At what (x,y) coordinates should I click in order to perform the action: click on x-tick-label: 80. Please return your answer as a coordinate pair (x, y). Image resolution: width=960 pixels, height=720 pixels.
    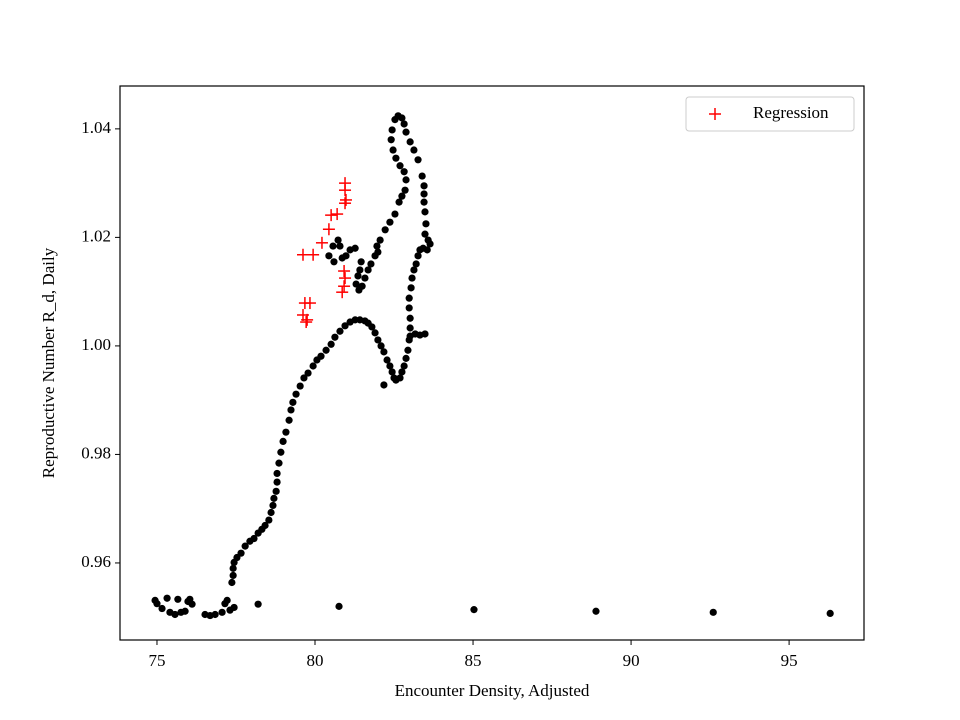
    Looking at the image, I should click on (315, 660).